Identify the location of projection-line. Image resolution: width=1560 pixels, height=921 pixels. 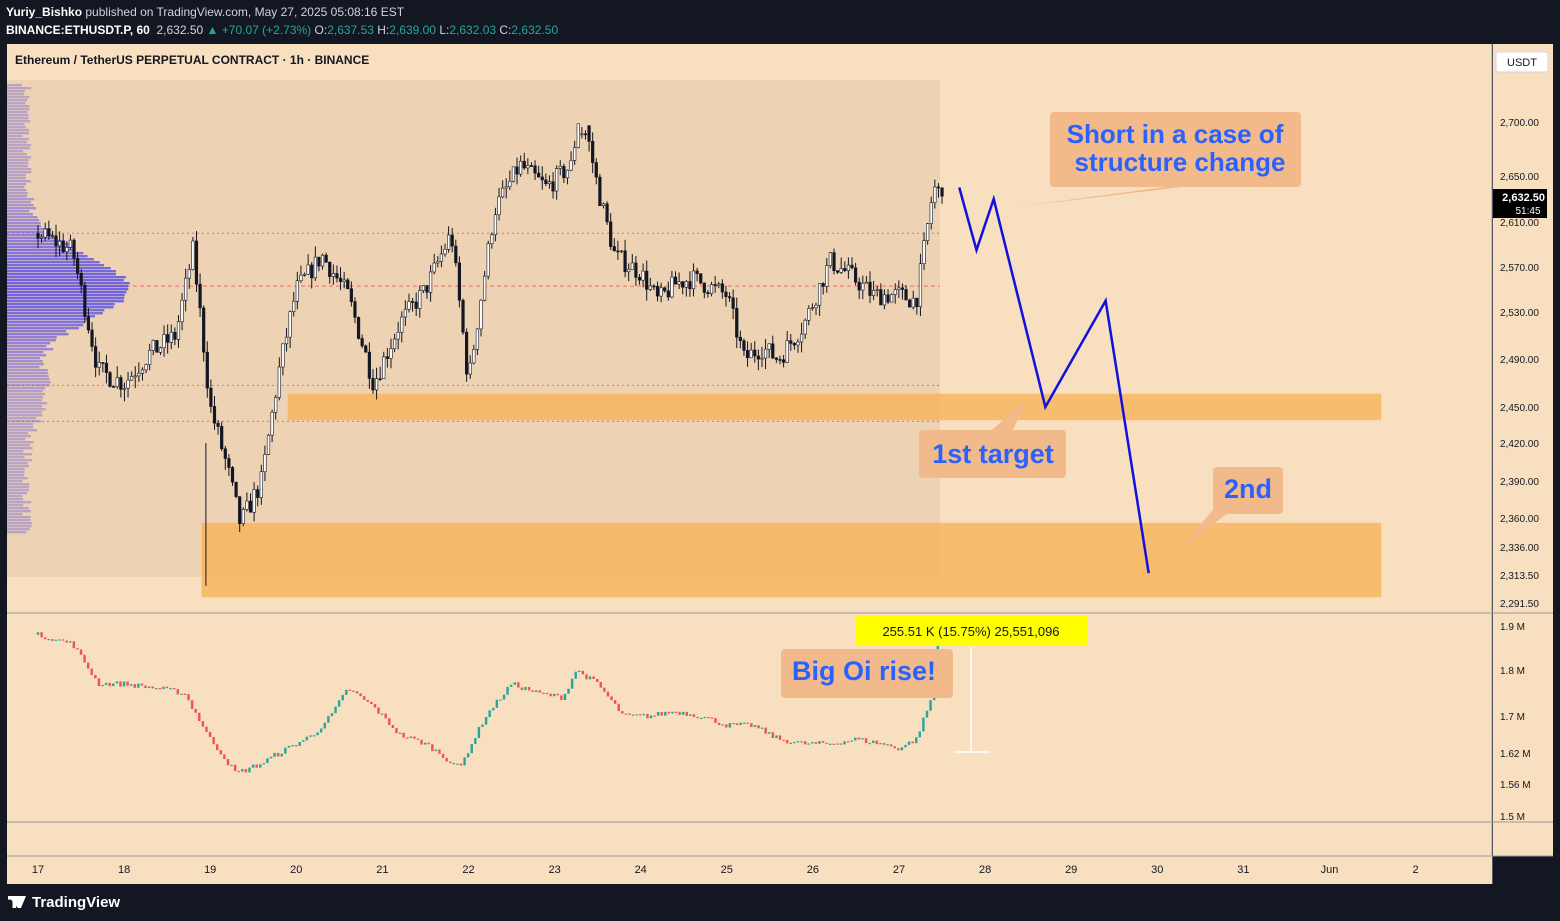
(1054, 380).